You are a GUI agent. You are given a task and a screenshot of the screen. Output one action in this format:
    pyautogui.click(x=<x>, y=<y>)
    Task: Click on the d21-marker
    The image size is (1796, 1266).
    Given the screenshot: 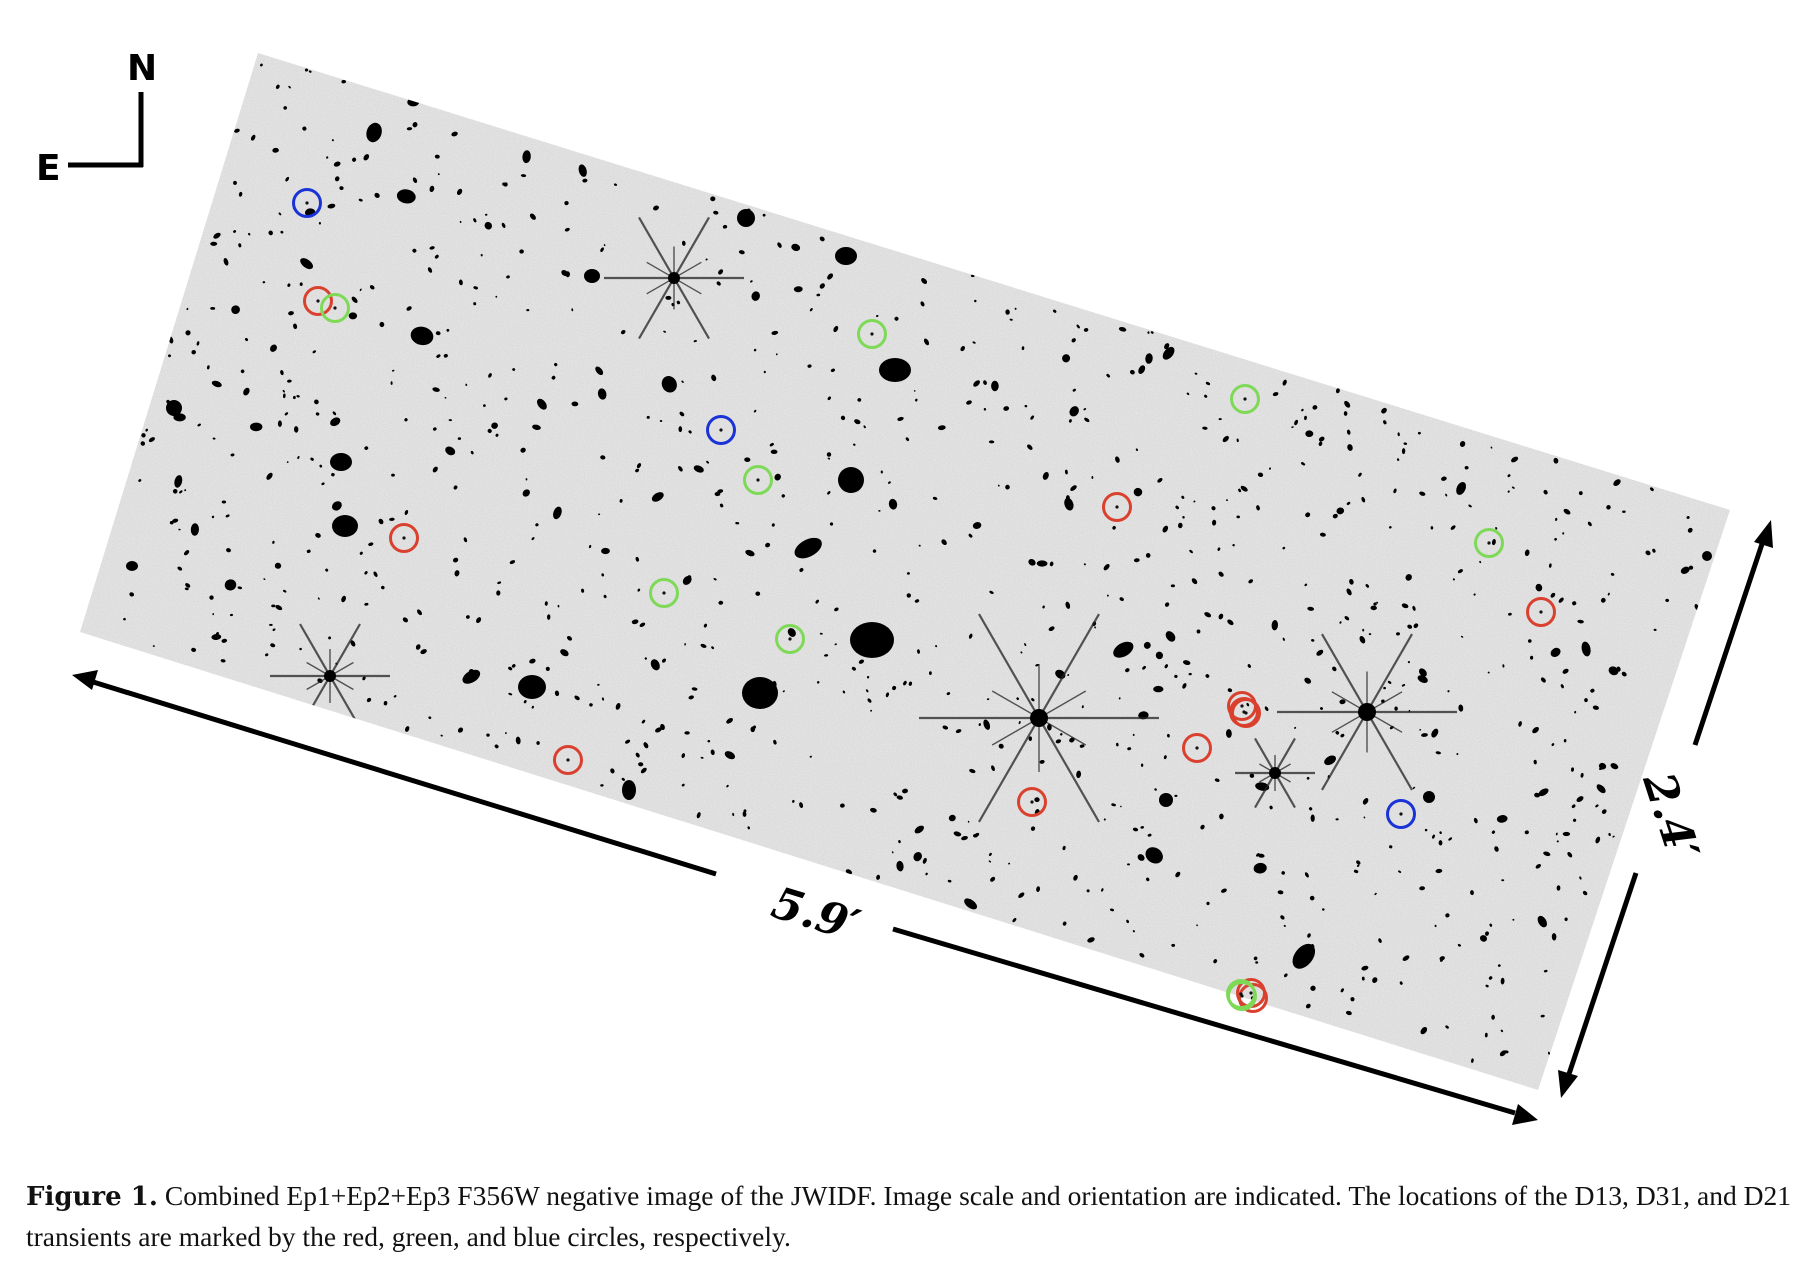 What is the action you would take?
    pyautogui.click(x=1401, y=814)
    